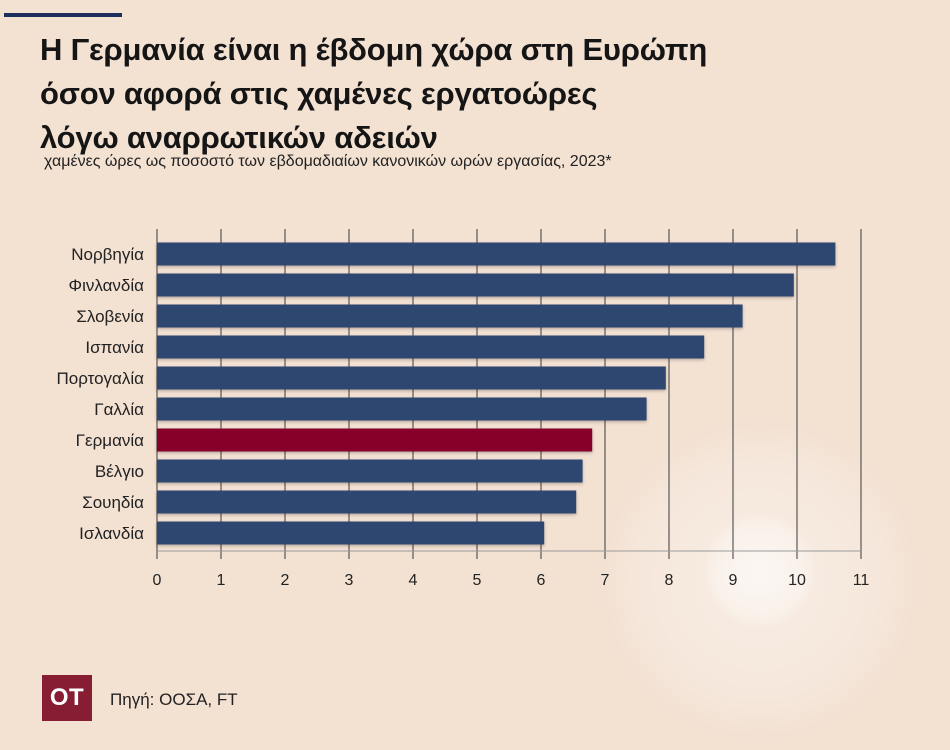 This screenshot has width=950, height=750. Describe the element at coordinates (111, 533) in the screenshot. I see `category-label: Ισλανδία` at that location.